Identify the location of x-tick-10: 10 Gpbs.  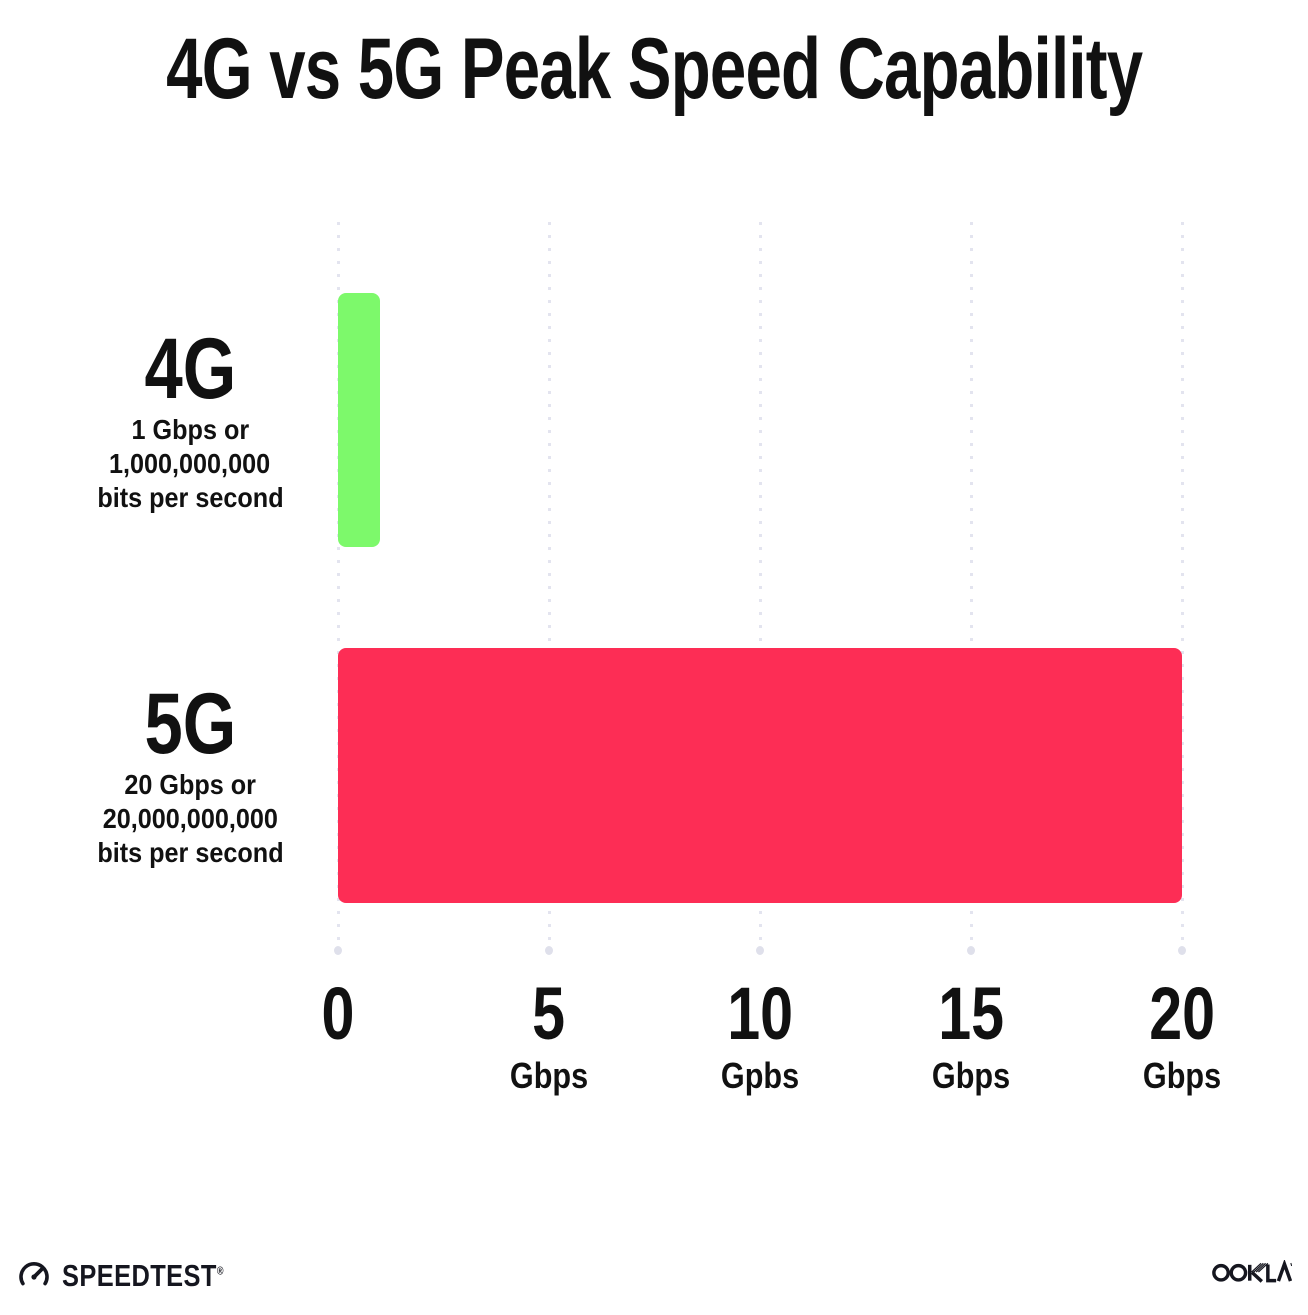
(760, 1034).